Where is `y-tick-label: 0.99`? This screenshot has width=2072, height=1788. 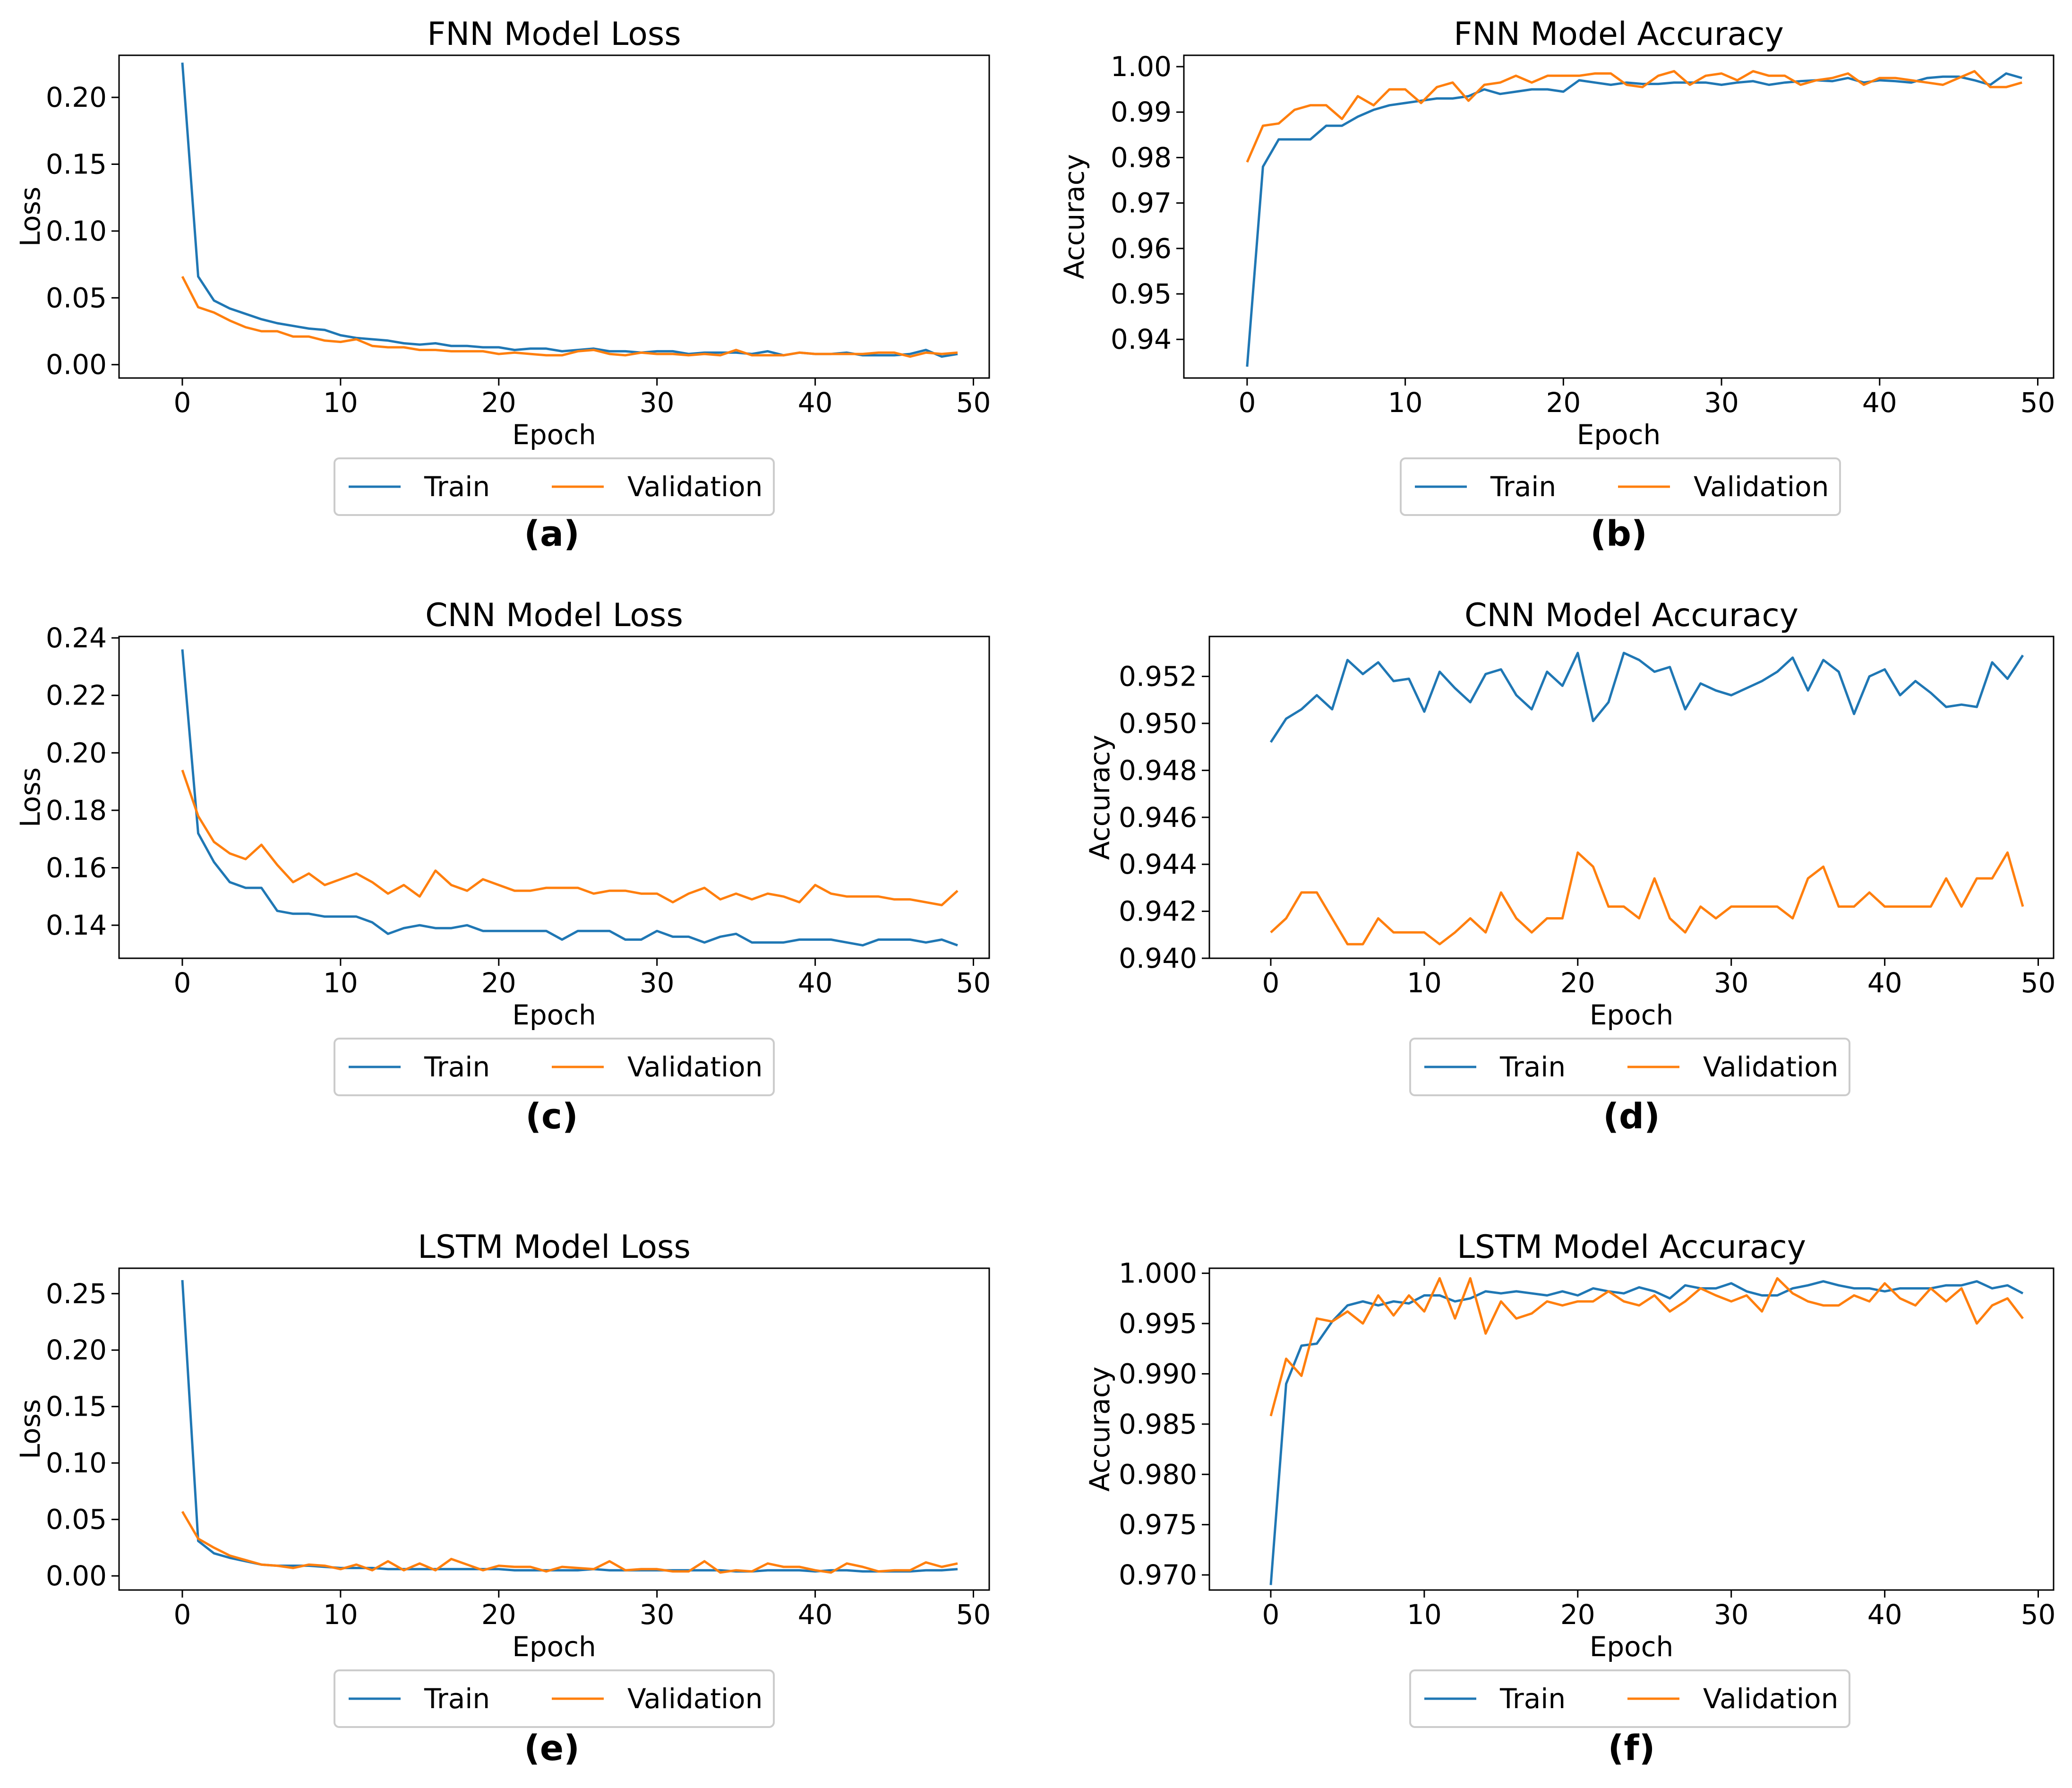 y-tick-label: 0.99 is located at coordinates (1141, 112).